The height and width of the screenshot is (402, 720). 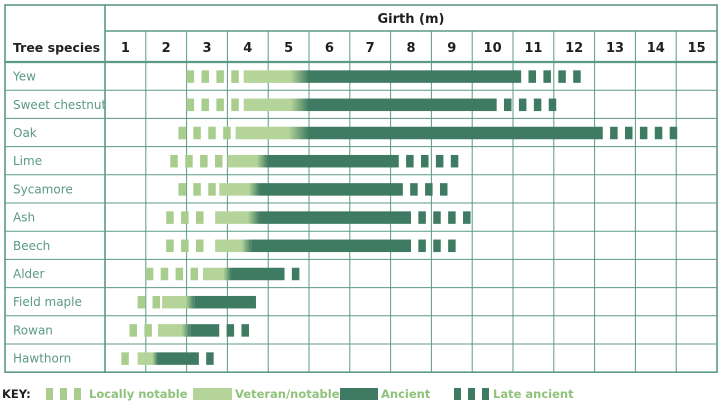 I want to click on chart-title: Girth (m), so click(x=411, y=19).